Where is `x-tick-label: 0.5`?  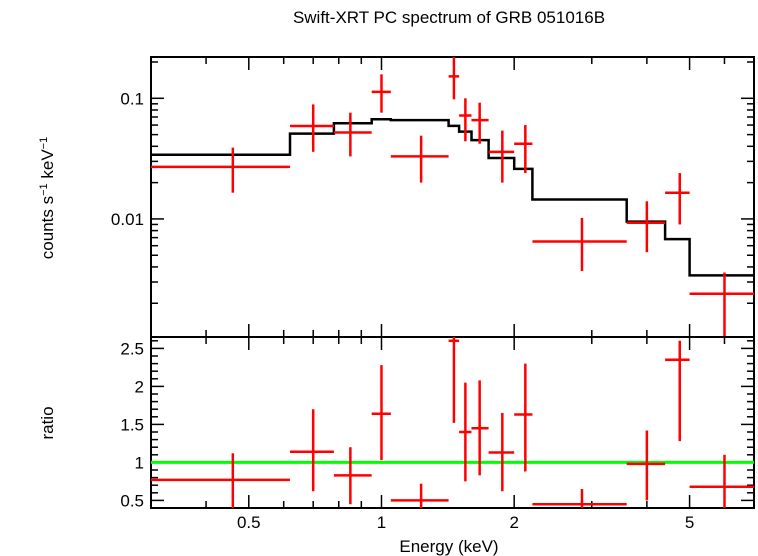 x-tick-label: 0.5 is located at coordinates (249, 522).